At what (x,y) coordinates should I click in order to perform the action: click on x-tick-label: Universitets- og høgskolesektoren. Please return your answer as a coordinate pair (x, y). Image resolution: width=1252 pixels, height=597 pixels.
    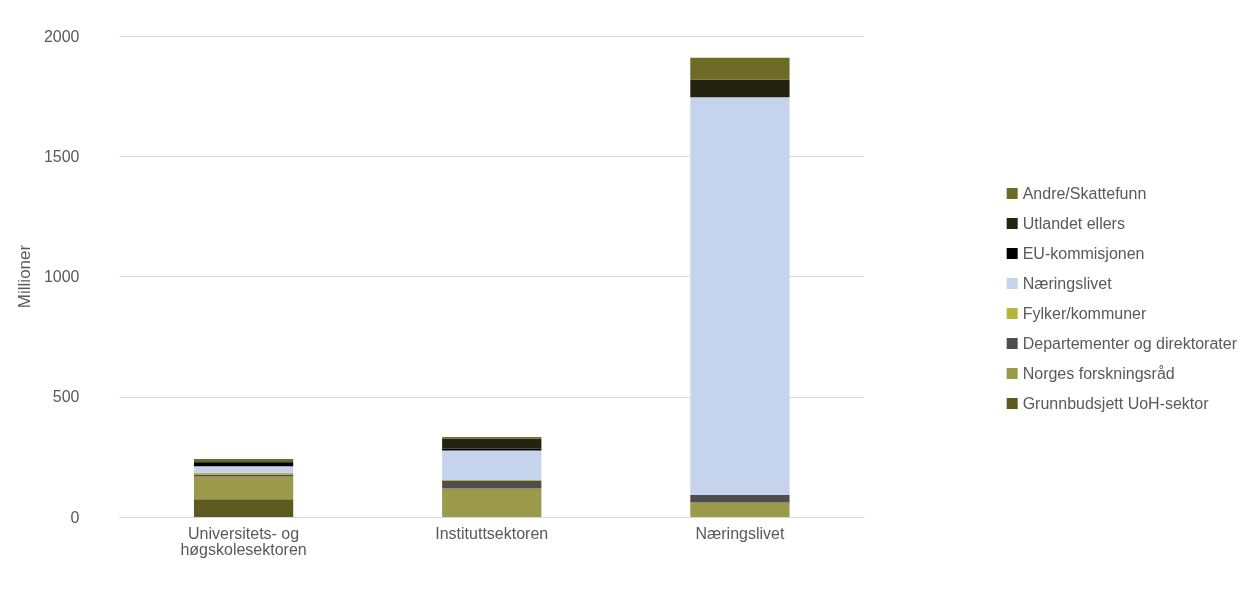
    Looking at the image, I should click on (243, 541).